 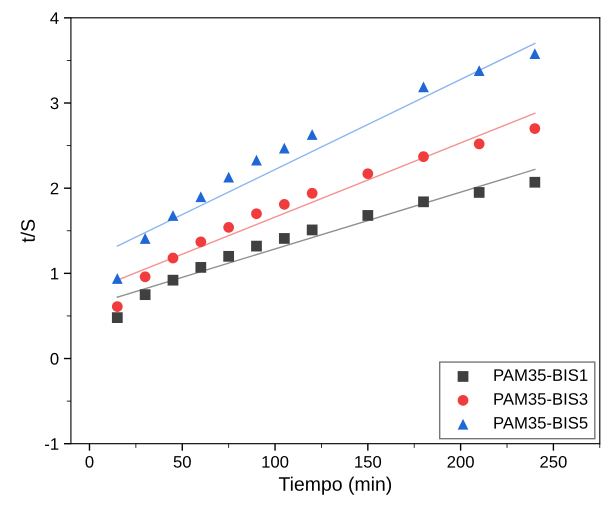 What do you see at coordinates (27, 231) in the screenshot?
I see `y-axis-title: t/S` at bounding box center [27, 231].